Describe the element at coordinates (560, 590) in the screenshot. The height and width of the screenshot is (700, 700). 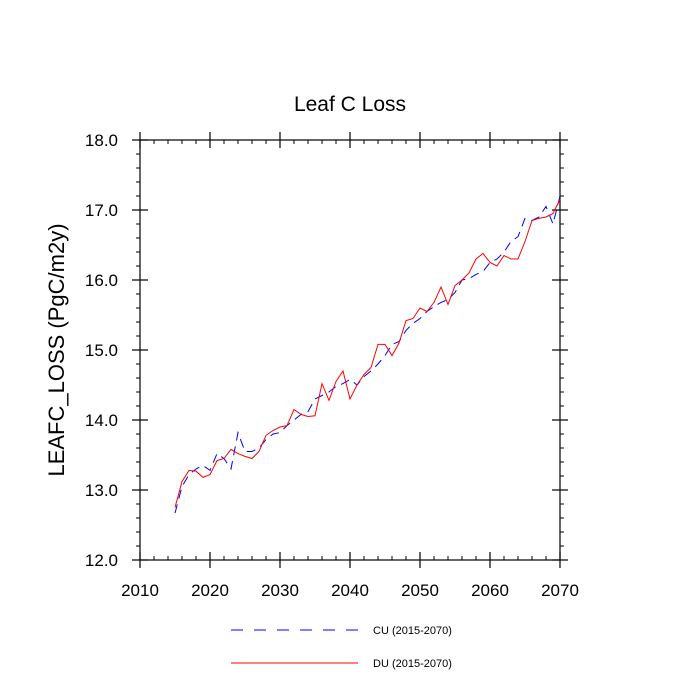
I see `x-tick-label: 2070` at that location.